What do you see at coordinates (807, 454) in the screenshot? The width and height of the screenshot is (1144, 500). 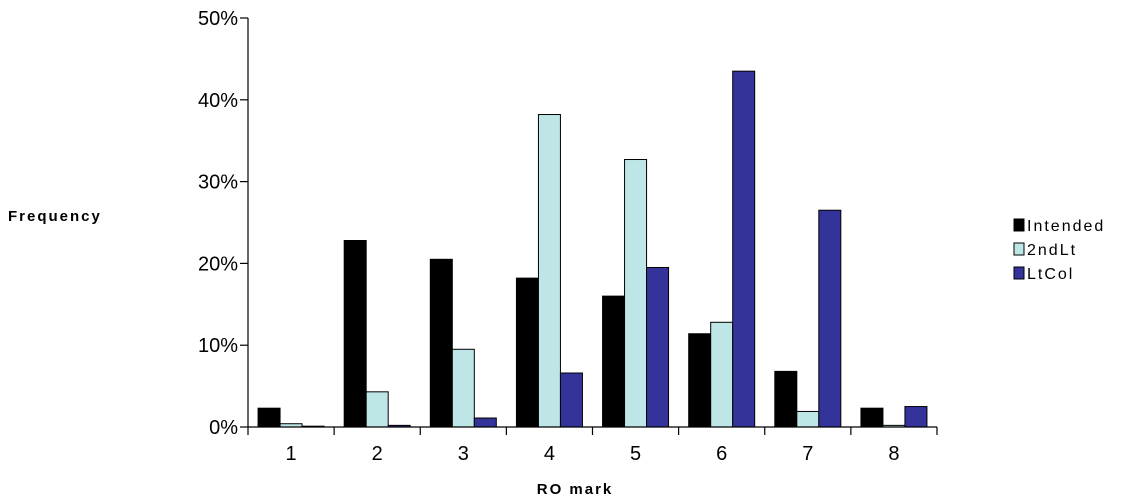 I see `x-tick-label: 7` at bounding box center [807, 454].